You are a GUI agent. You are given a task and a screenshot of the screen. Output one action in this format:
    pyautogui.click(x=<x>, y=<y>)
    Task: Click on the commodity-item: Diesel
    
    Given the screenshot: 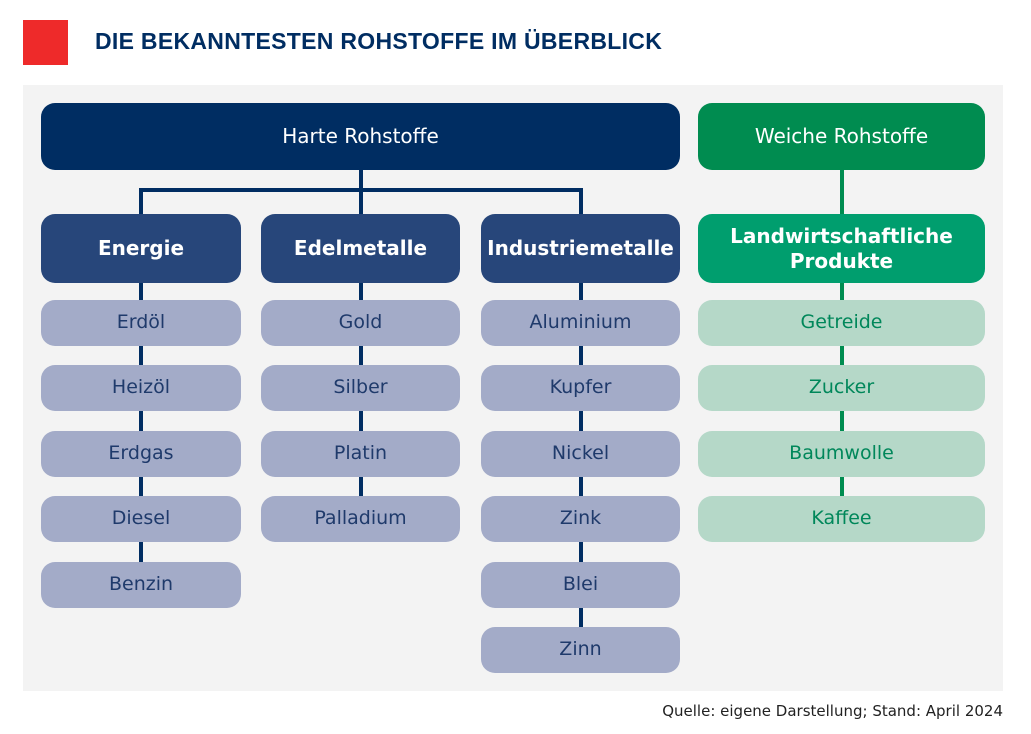 What is the action you would take?
    pyautogui.click(x=141, y=519)
    